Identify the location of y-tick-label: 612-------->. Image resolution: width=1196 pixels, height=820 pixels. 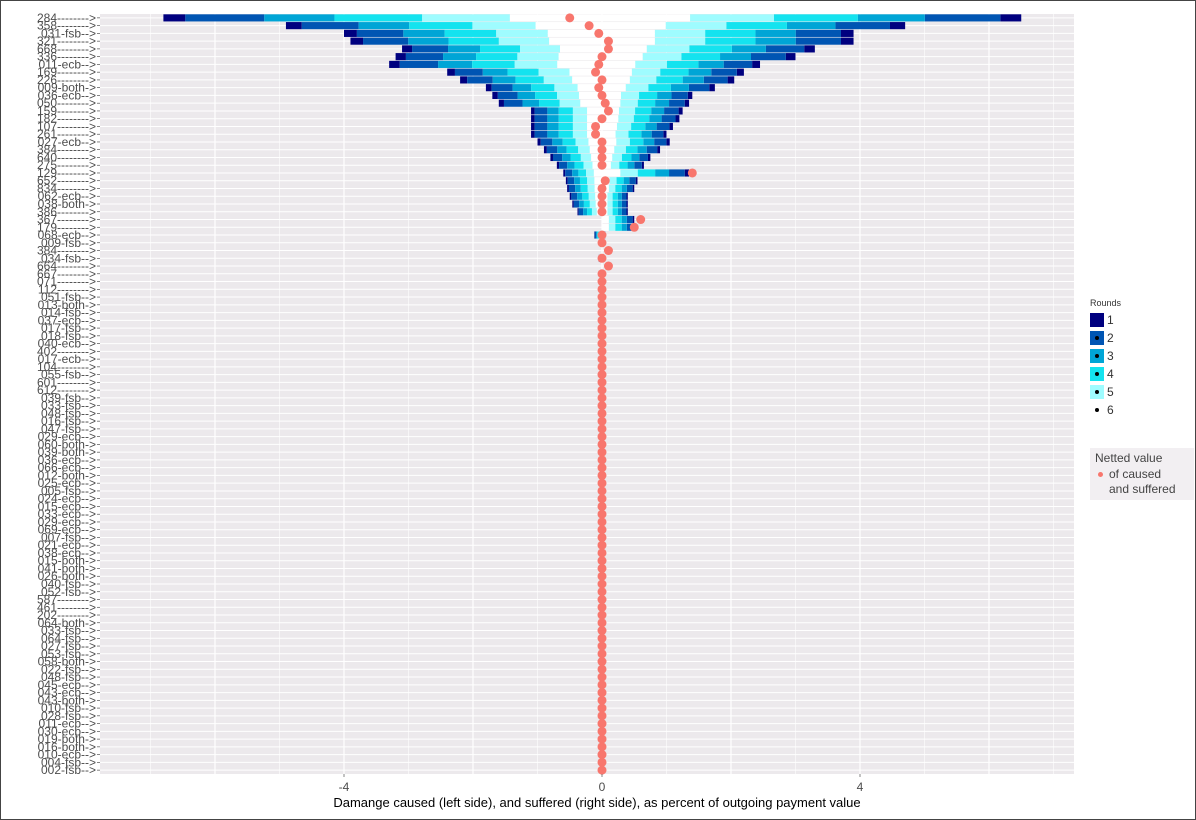
(66, 390).